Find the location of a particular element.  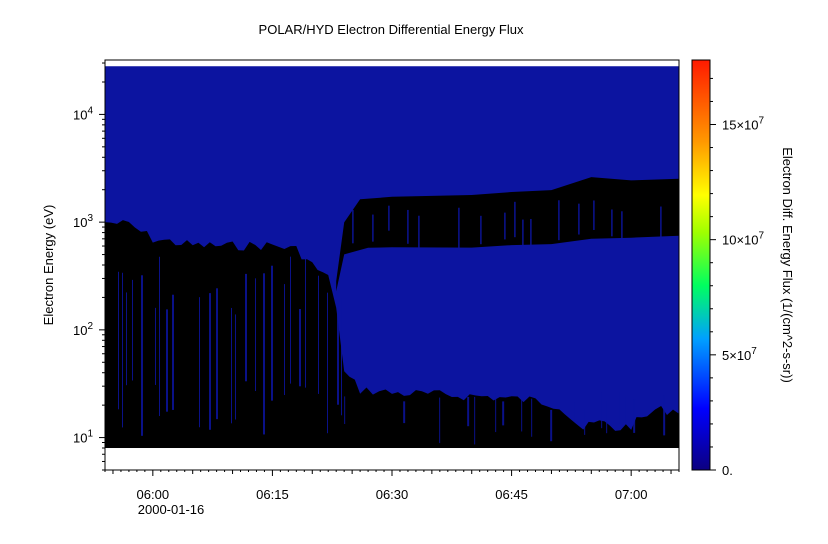

colorbar-tick-label: 15×107 is located at coordinates (743, 123).